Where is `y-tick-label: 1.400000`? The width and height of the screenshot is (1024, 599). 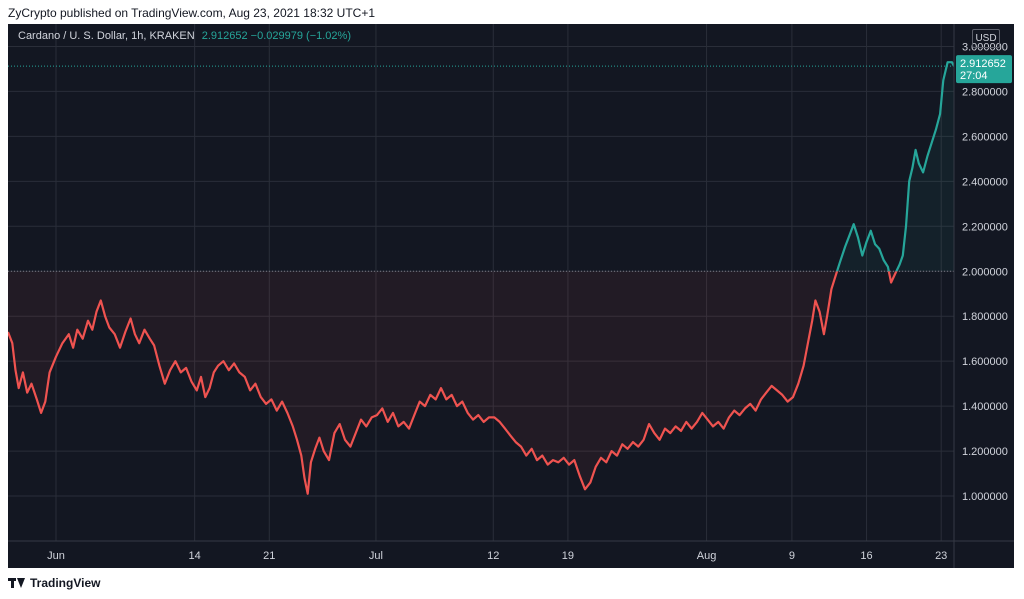 y-tick-label: 1.400000 is located at coordinates (985, 407).